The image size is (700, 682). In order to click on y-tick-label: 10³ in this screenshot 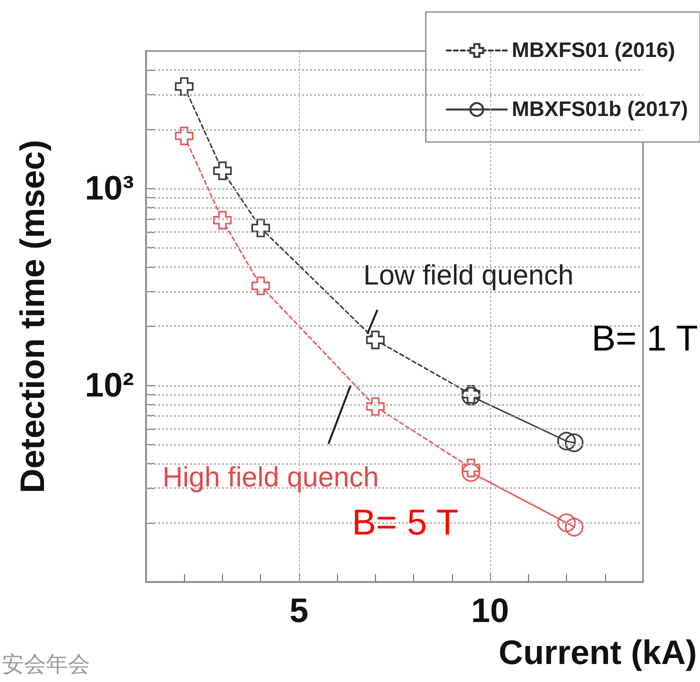, I will do `click(109, 189)`.